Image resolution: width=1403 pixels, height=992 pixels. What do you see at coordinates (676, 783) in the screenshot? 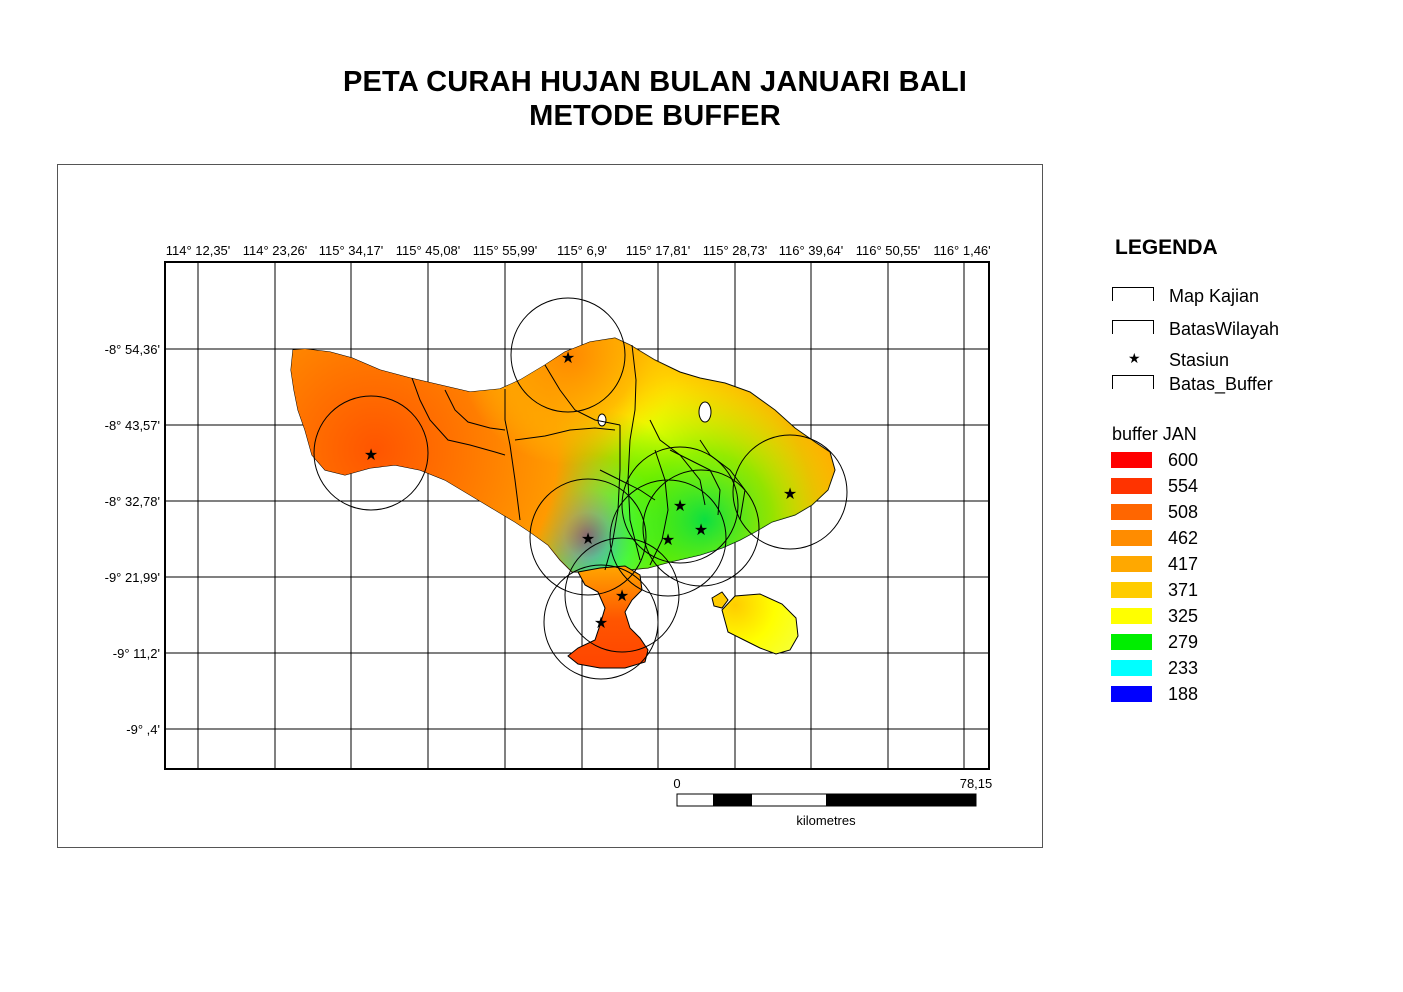
I see `scale-start: 0` at bounding box center [676, 783].